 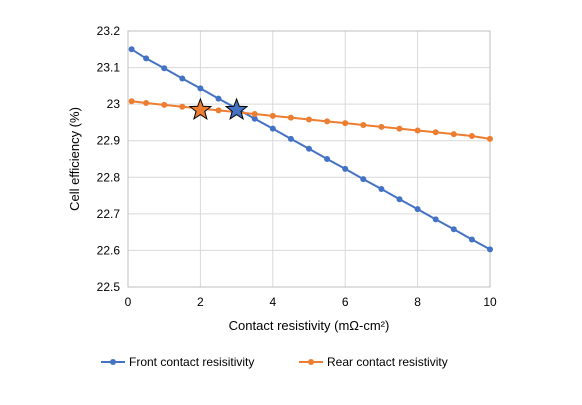 I want to click on x-tick-label: 0, so click(x=128, y=302).